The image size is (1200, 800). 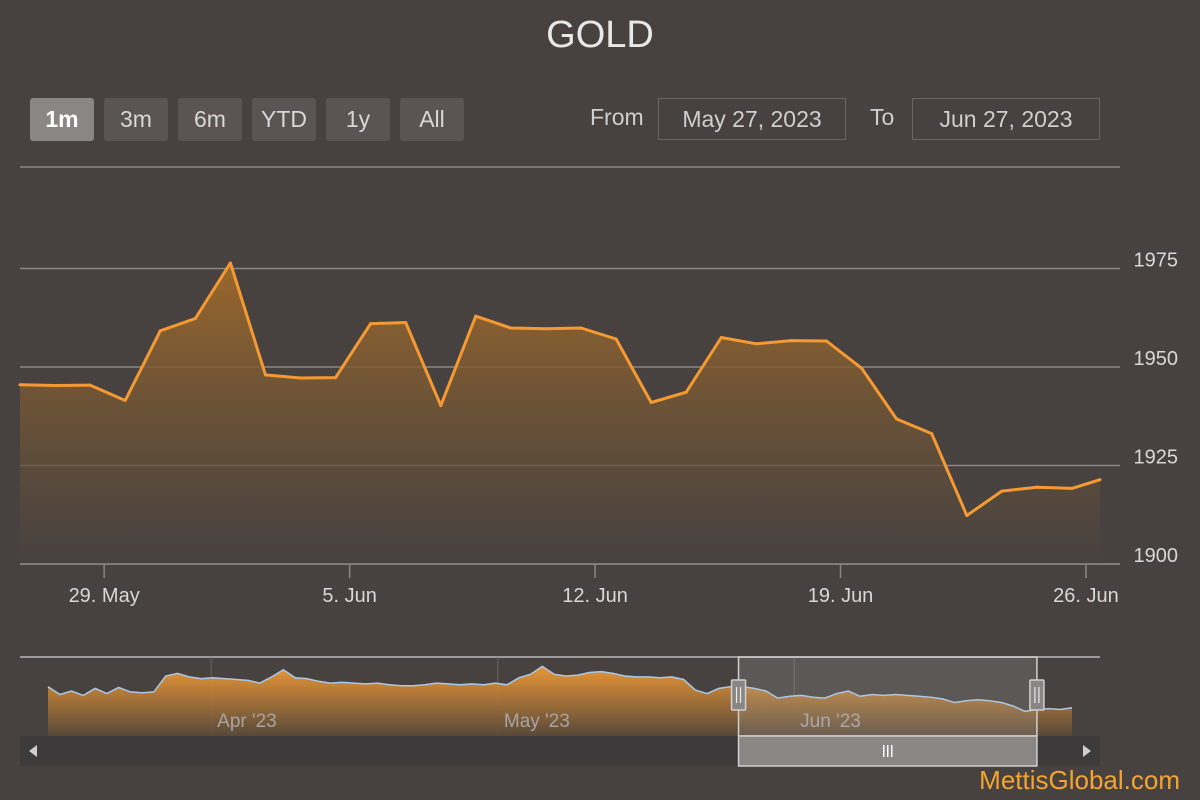 I want to click on y-tick-label: 1950, so click(x=1156, y=359).